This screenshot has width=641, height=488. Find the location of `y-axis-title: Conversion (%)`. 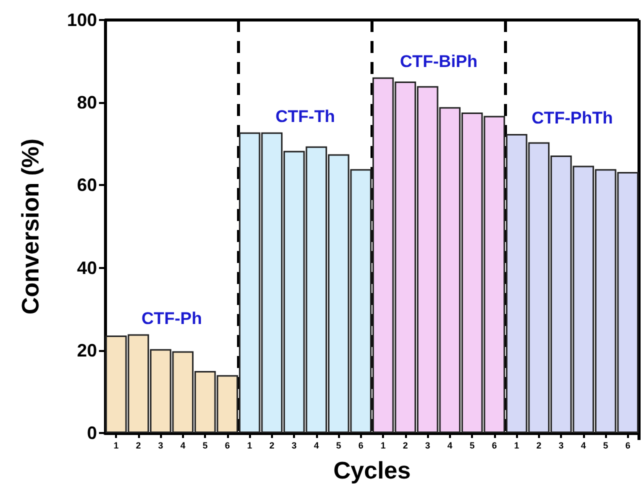

y-axis-title: Conversion (%) is located at coordinates (31, 226).